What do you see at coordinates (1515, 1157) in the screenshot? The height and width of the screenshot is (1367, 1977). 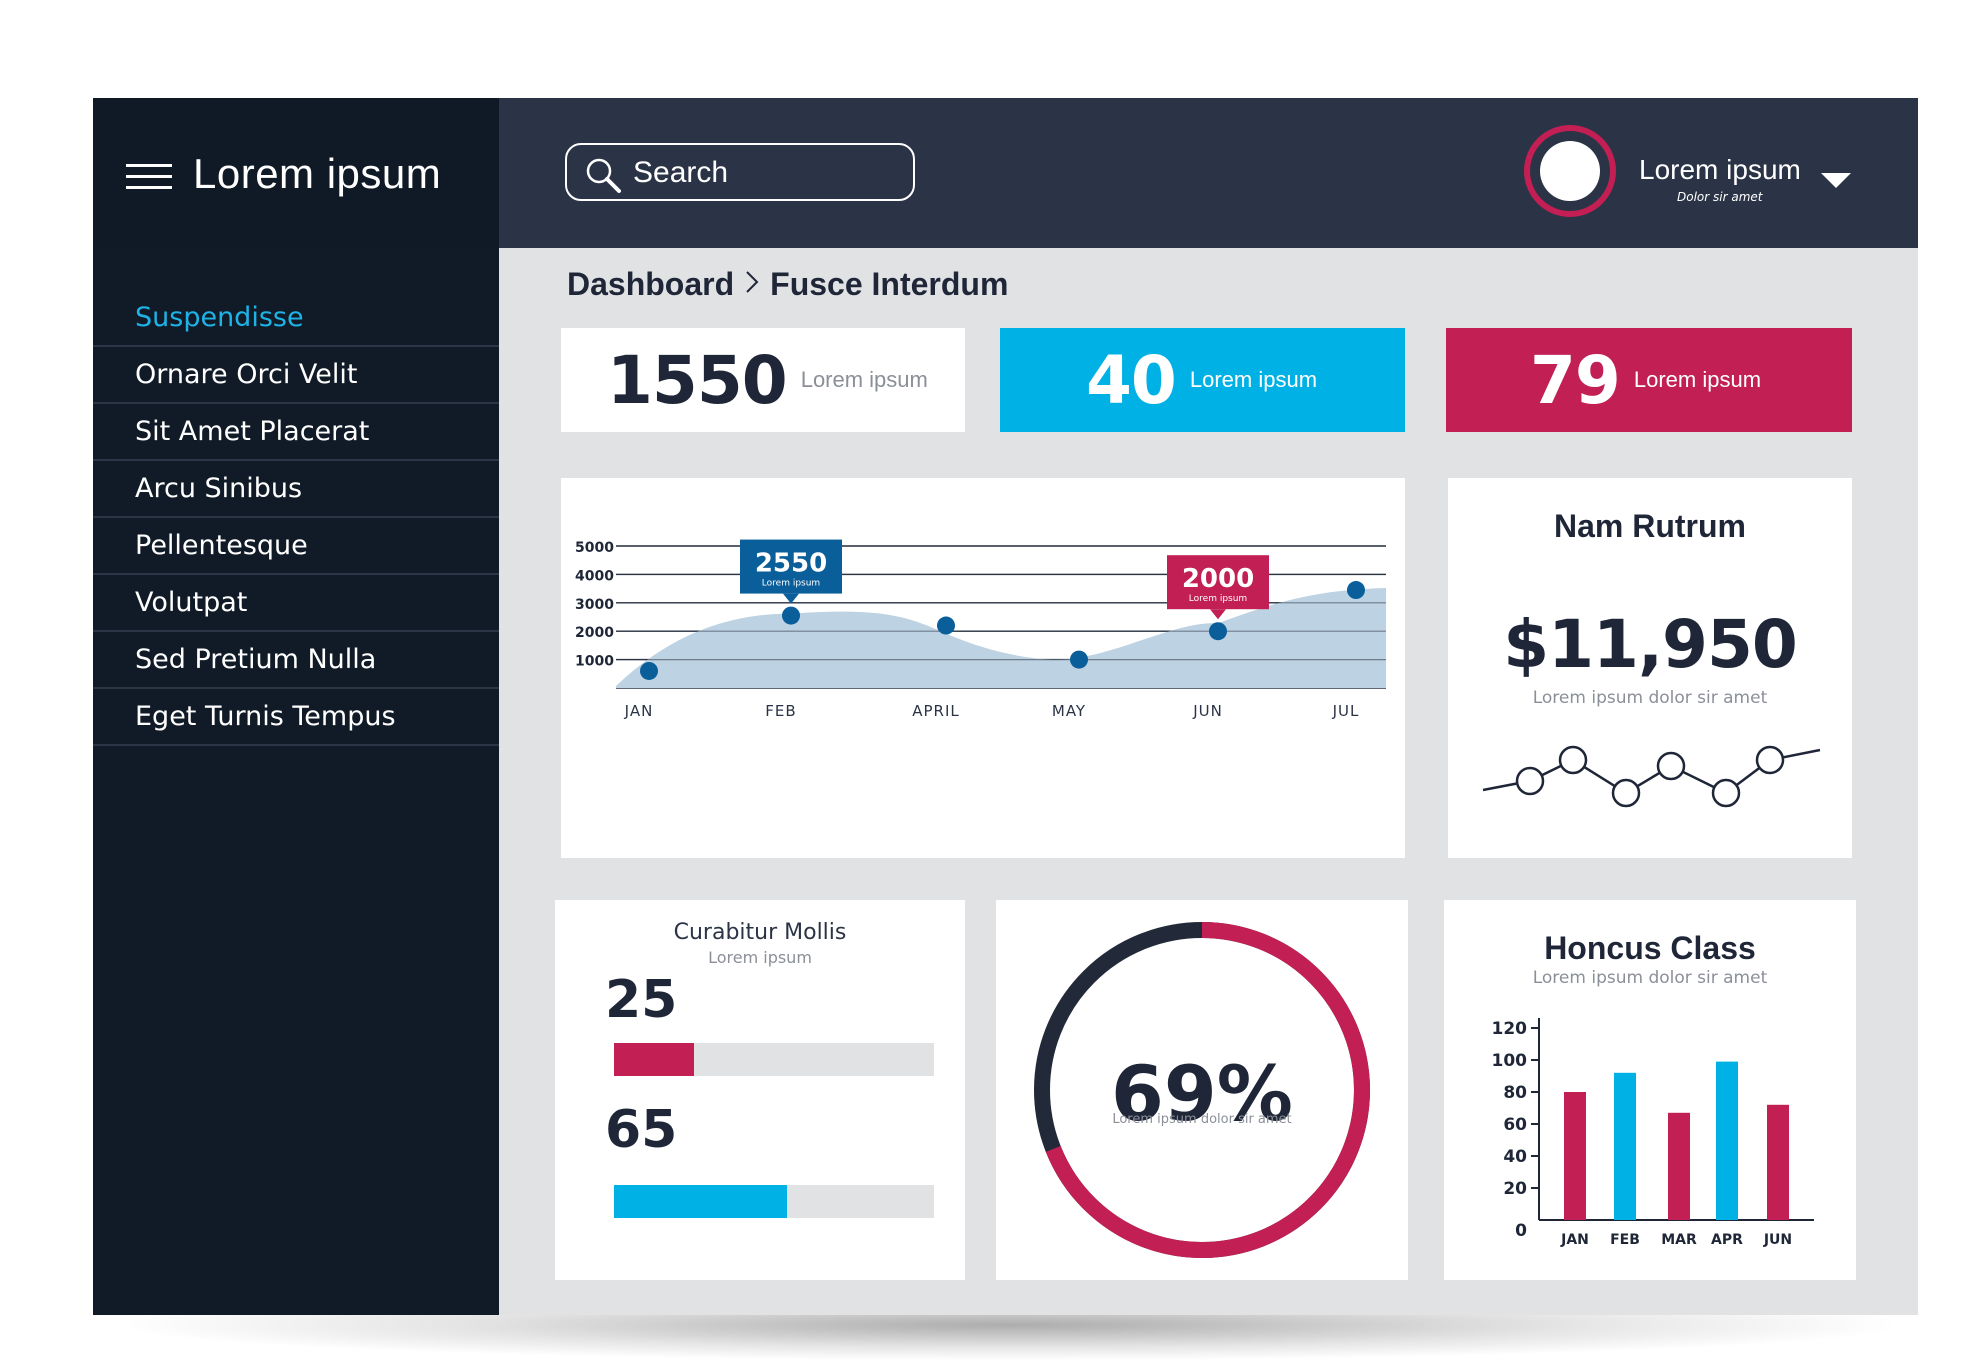 I see `y-tick-label: 40` at bounding box center [1515, 1157].